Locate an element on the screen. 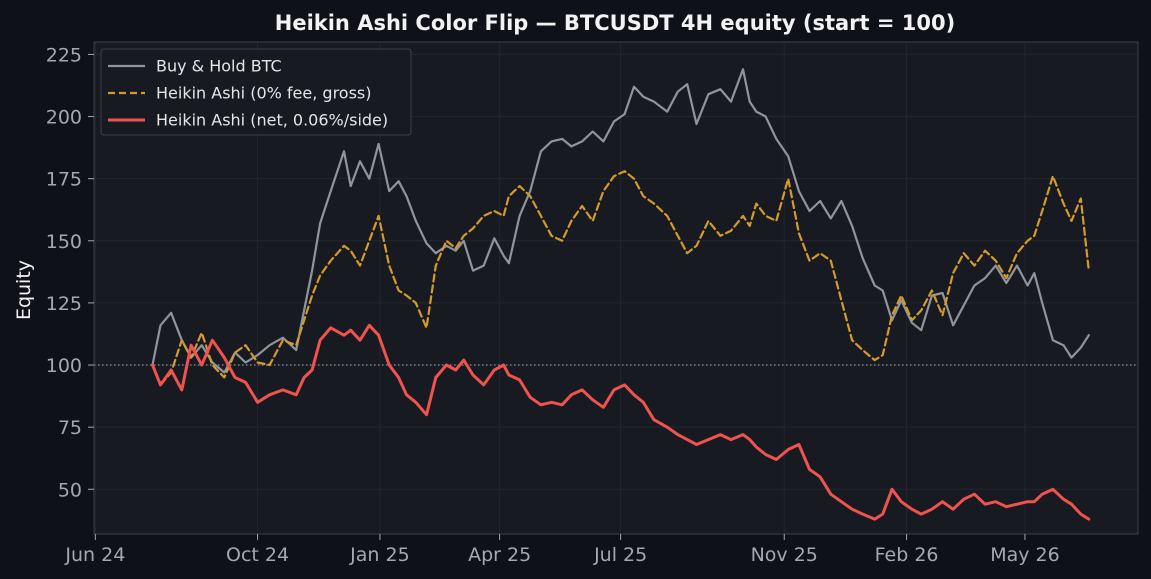 The width and height of the screenshot is (1151, 579). y-tick-label: 100 is located at coordinates (64, 366).